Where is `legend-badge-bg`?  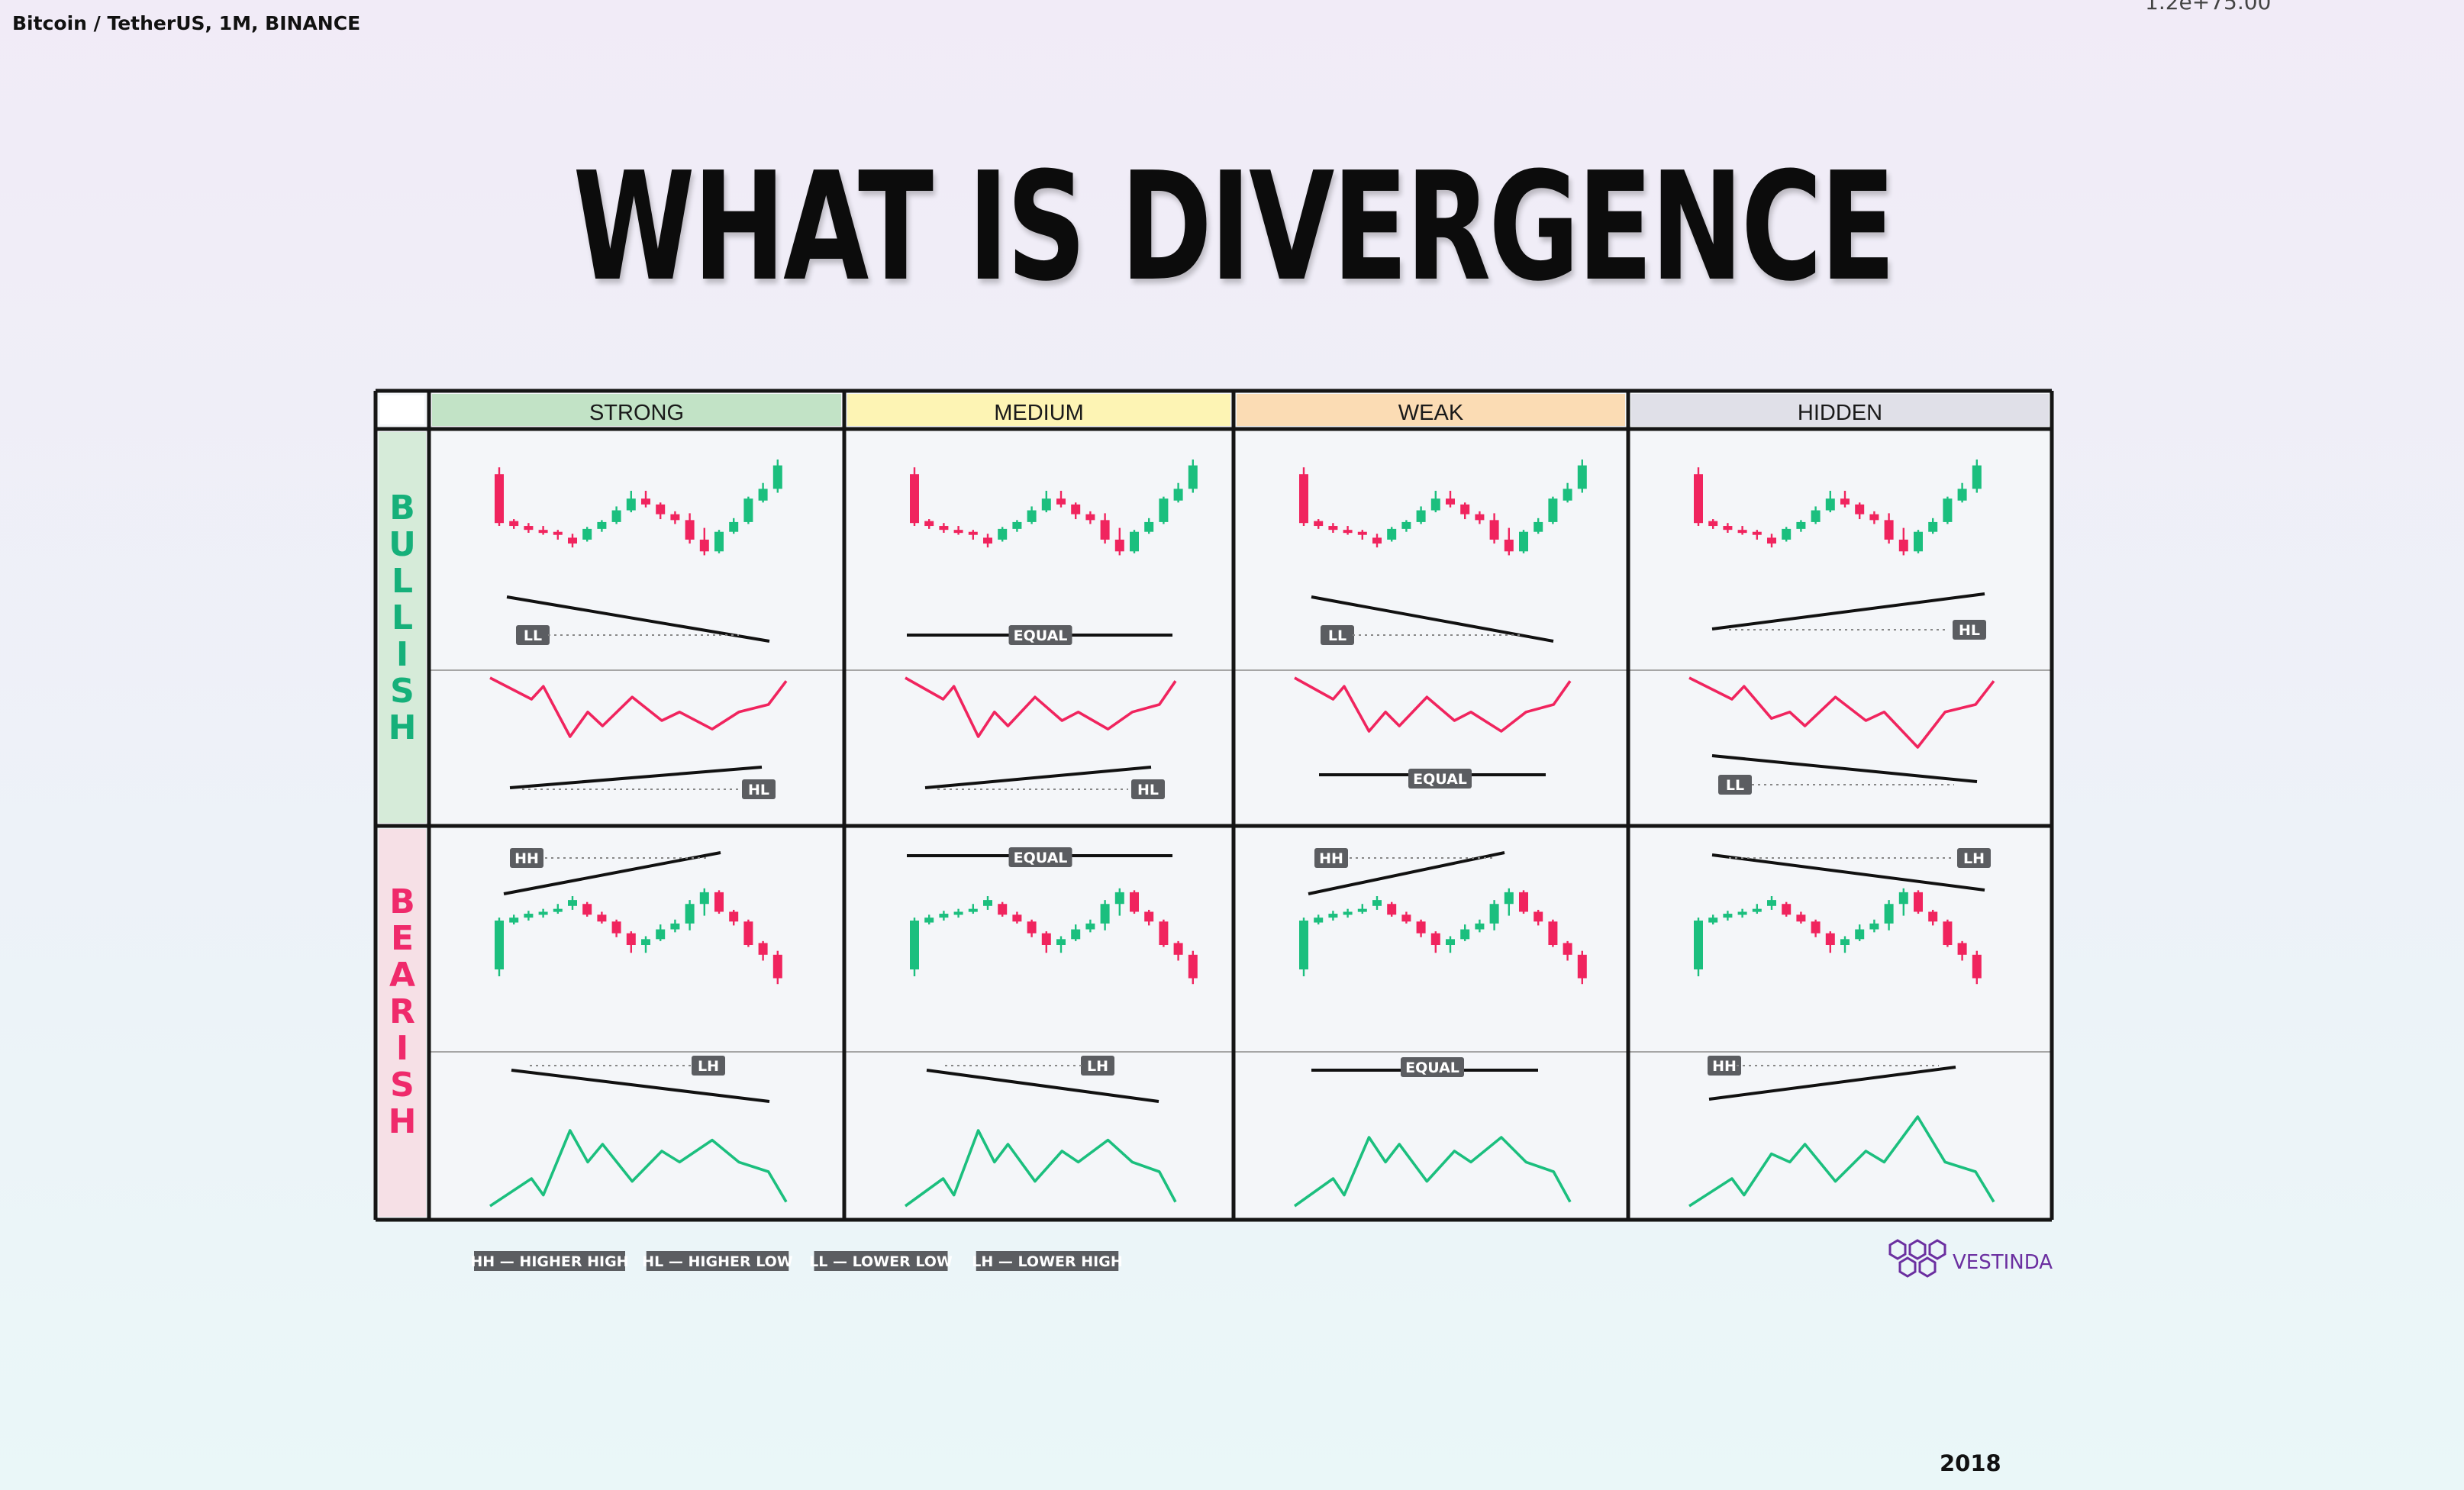
legend-badge-bg is located at coordinates (881, 1261).